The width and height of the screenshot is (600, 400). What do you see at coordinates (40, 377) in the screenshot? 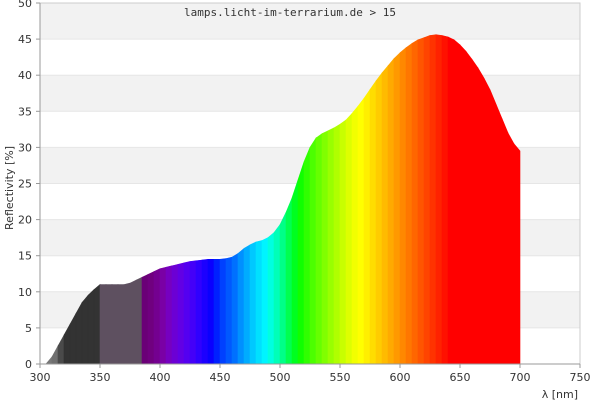
I see `x-tick-label: 300` at bounding box center [40, 377].